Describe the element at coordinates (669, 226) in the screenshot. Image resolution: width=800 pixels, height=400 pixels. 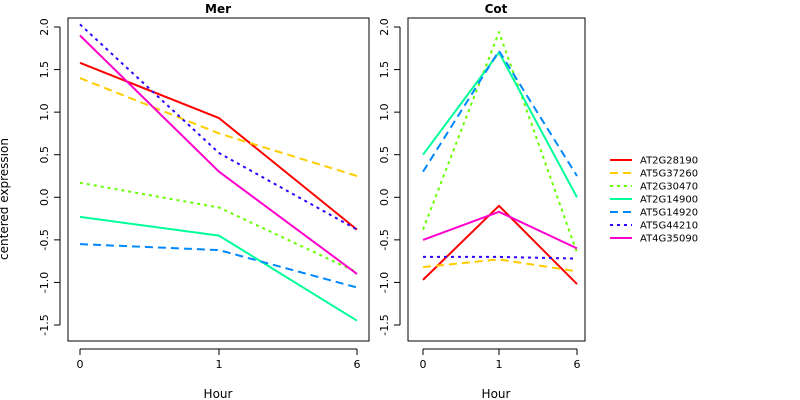
I see `legend-label: AT5G44210` at that location.